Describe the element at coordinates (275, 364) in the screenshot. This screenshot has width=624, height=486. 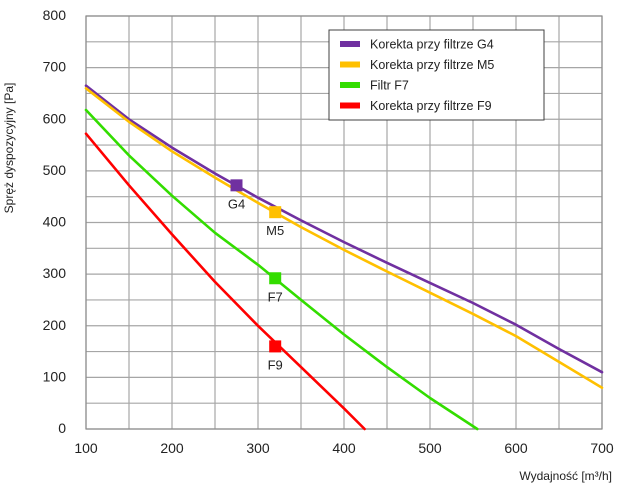
I see `marker-label: F9` at that location.